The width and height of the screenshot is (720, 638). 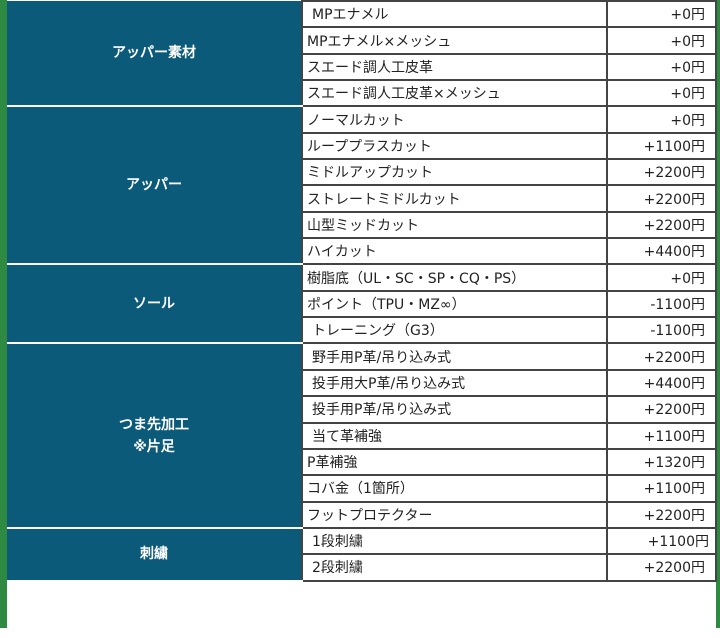 I want to click on table-row: トレーニング（G3） -1100円, so click(x=362, y=330).